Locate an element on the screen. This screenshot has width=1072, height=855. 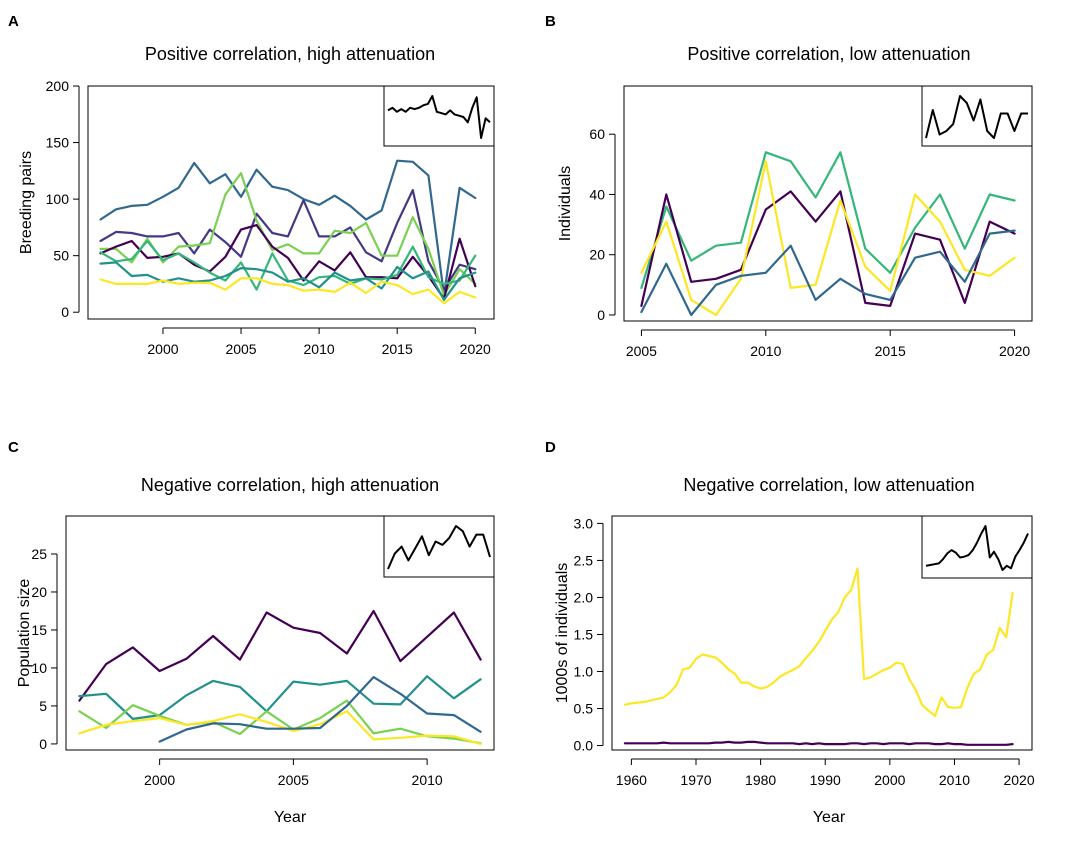
panel-d-x-axis-label: Year is located at coordinates (829, 817).